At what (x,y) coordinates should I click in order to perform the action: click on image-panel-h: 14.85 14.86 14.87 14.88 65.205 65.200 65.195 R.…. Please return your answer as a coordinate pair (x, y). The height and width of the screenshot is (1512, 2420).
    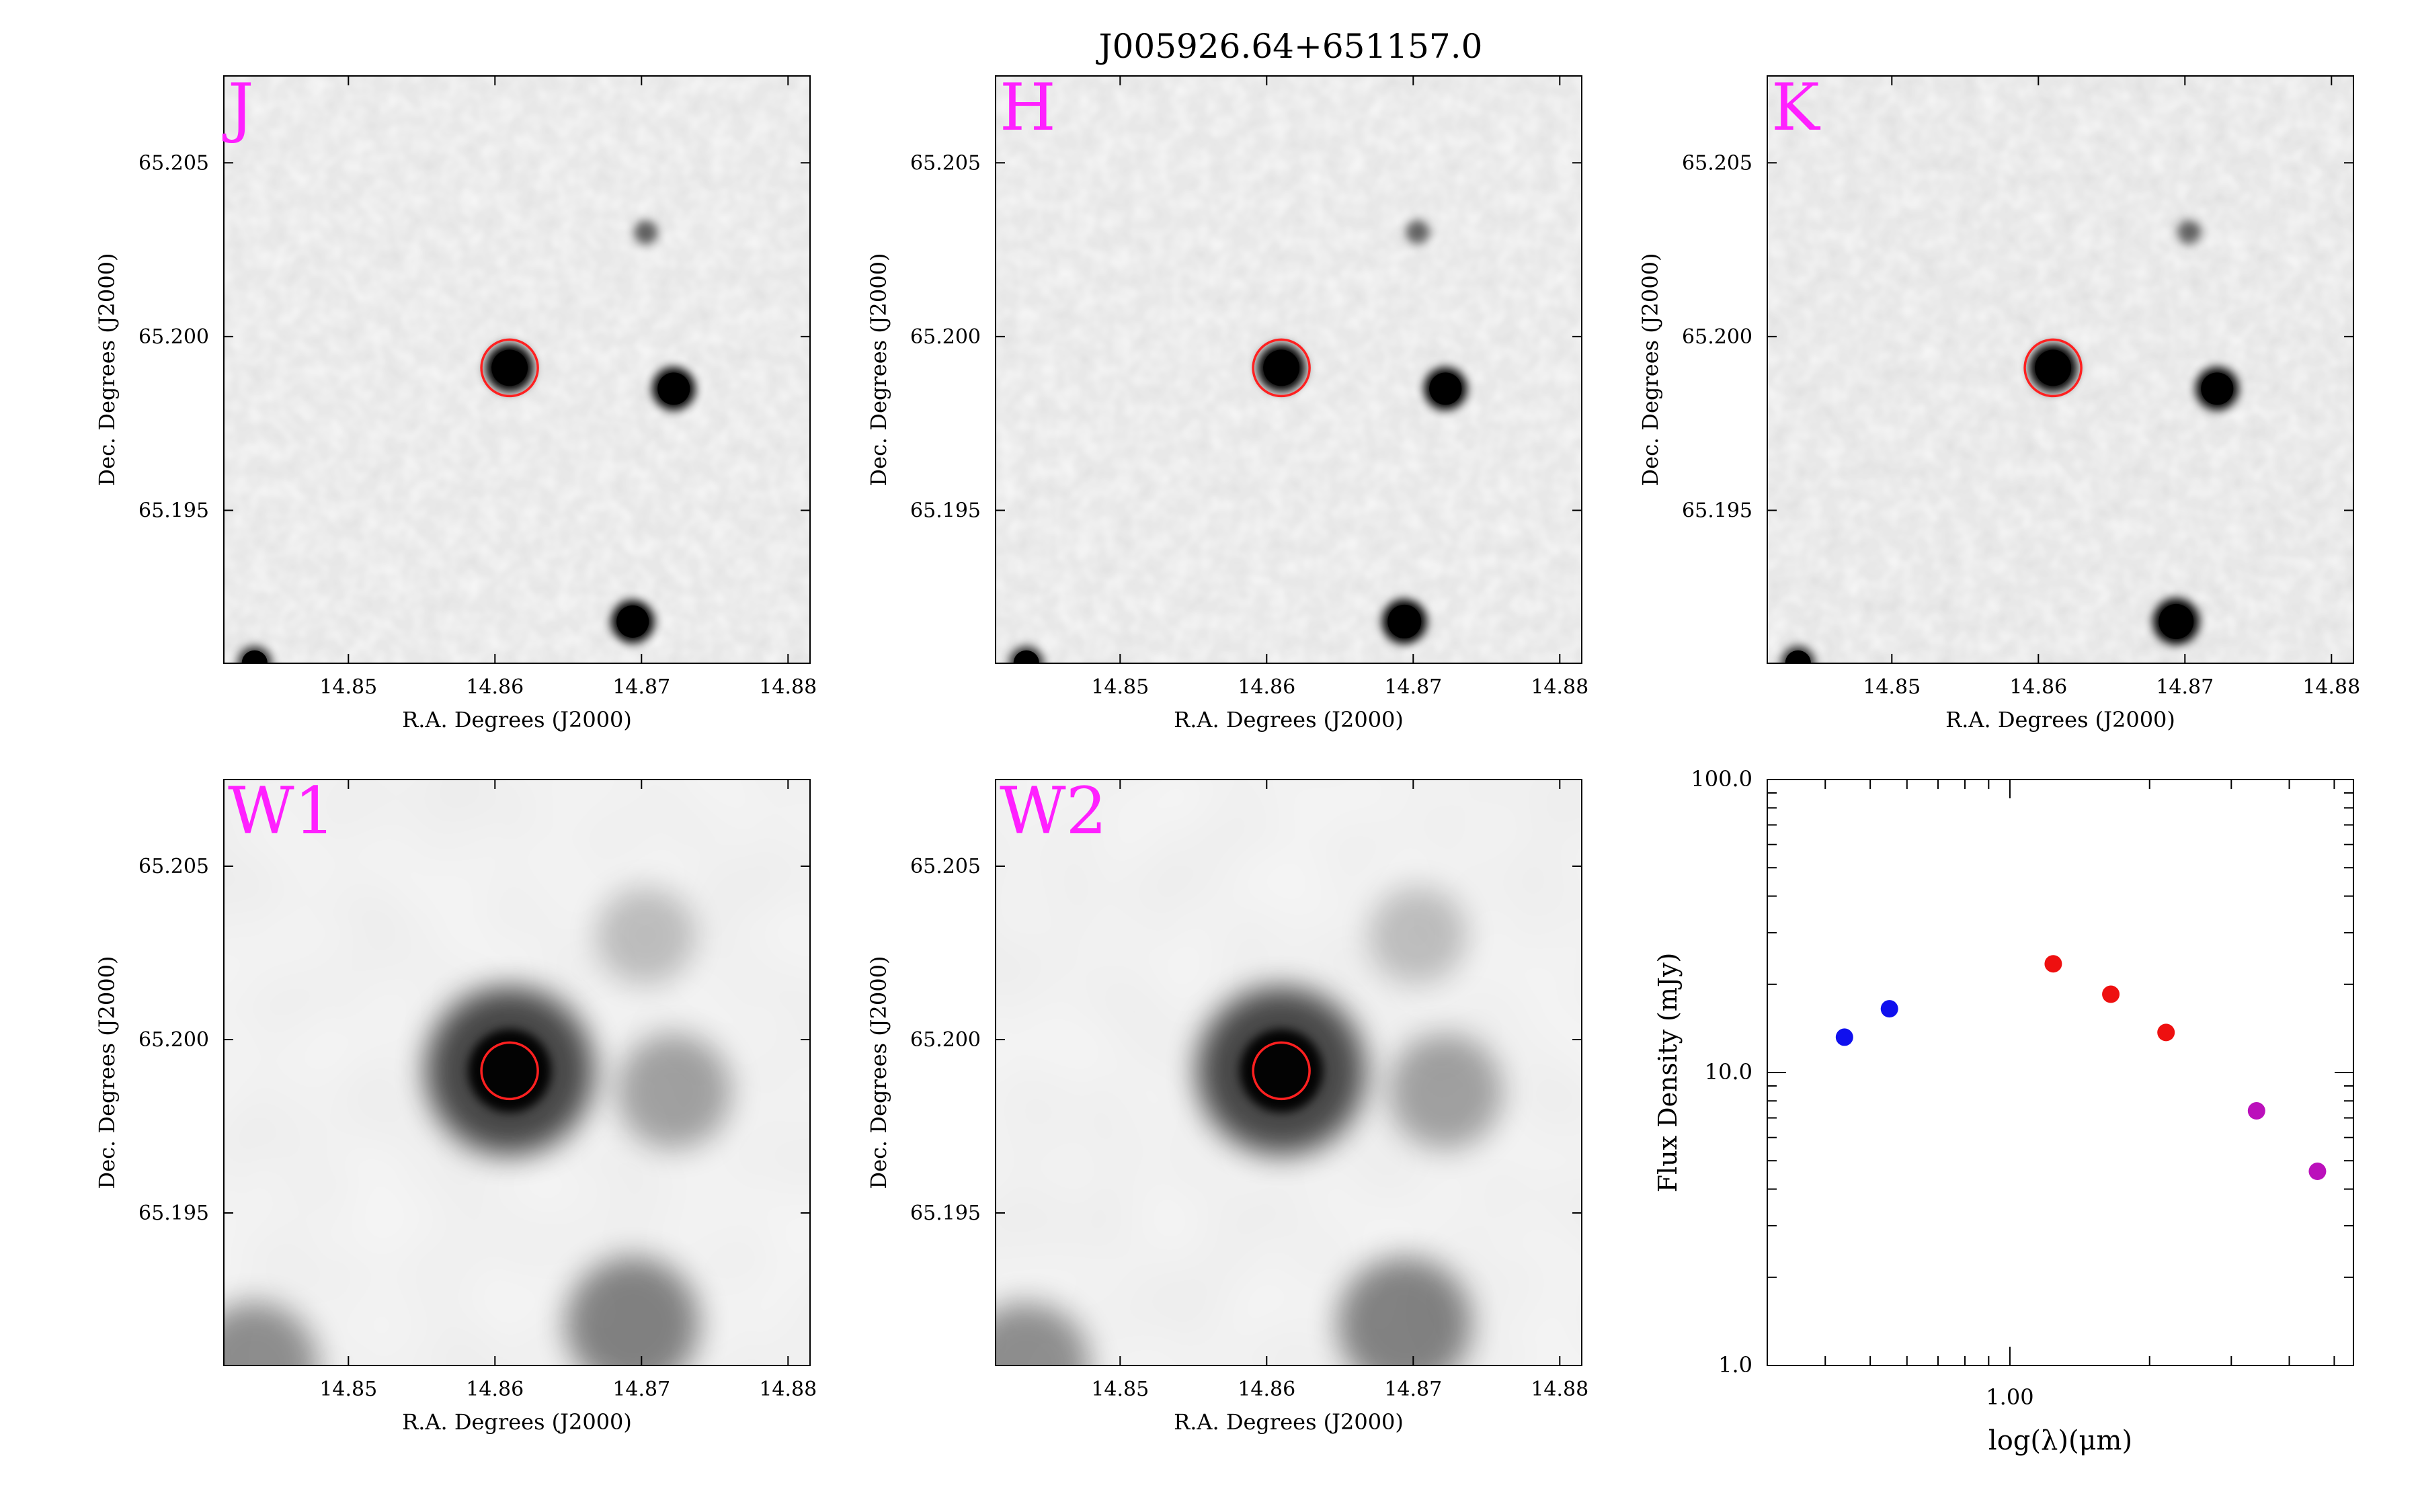
    Looking at the image, I should click on (1227, 401).